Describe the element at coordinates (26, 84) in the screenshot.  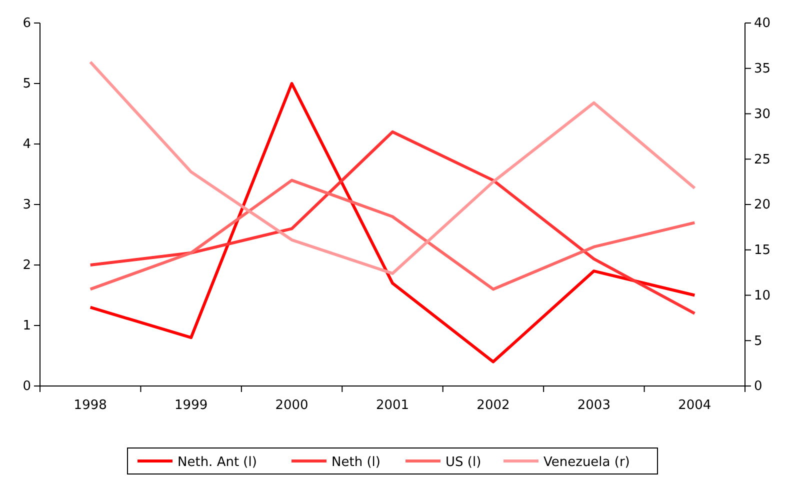
I see `y-tick-label: 5` at that location.